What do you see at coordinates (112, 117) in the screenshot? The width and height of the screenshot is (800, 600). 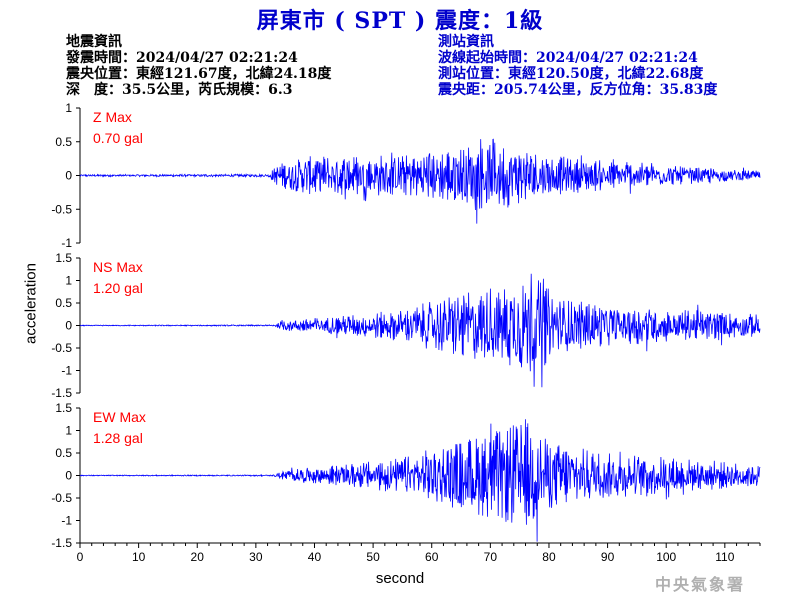 I see `max-label-z: Z Max` at bounding box center [112, 117].